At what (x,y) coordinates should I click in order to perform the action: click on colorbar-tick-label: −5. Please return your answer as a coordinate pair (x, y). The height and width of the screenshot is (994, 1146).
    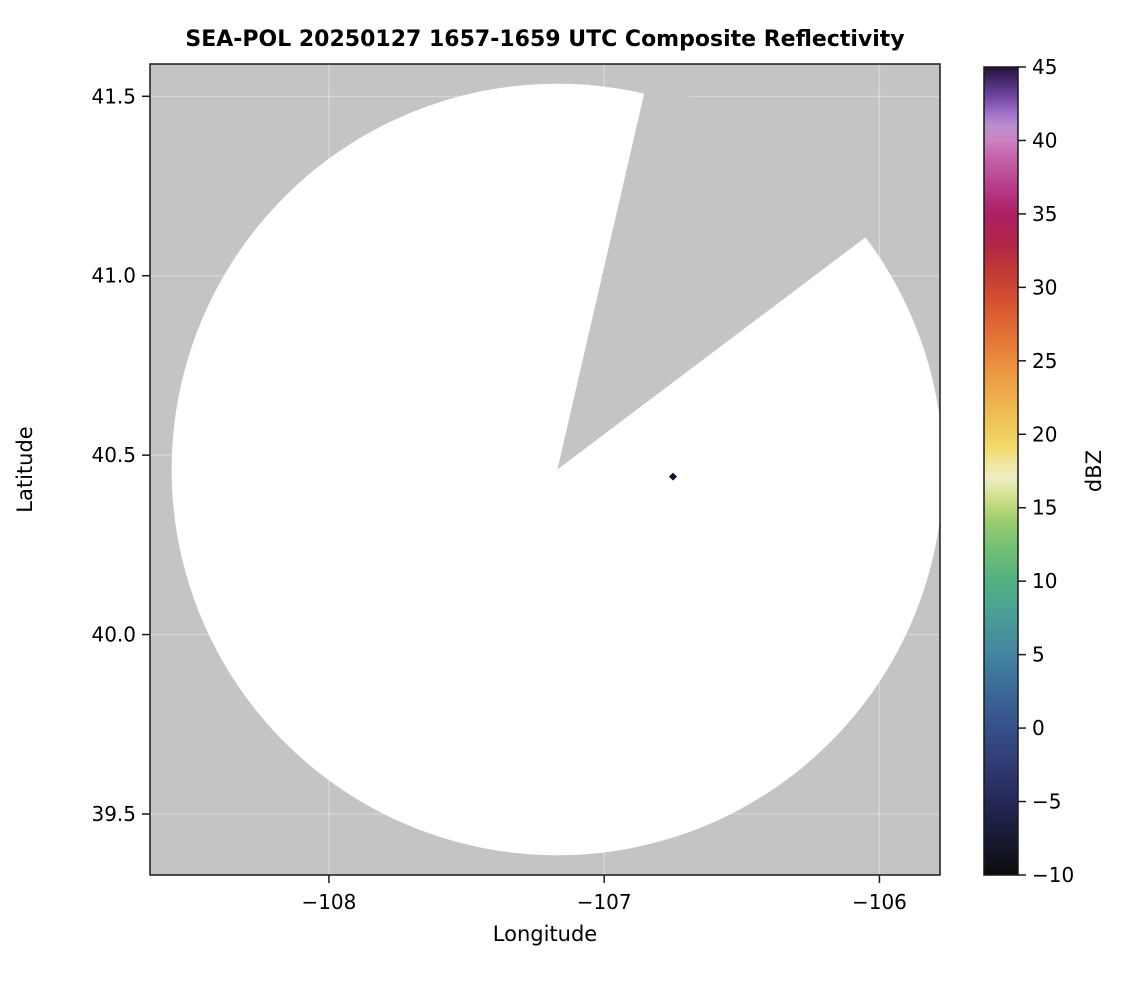
    Looking at the image, I should click on (1046, 802).